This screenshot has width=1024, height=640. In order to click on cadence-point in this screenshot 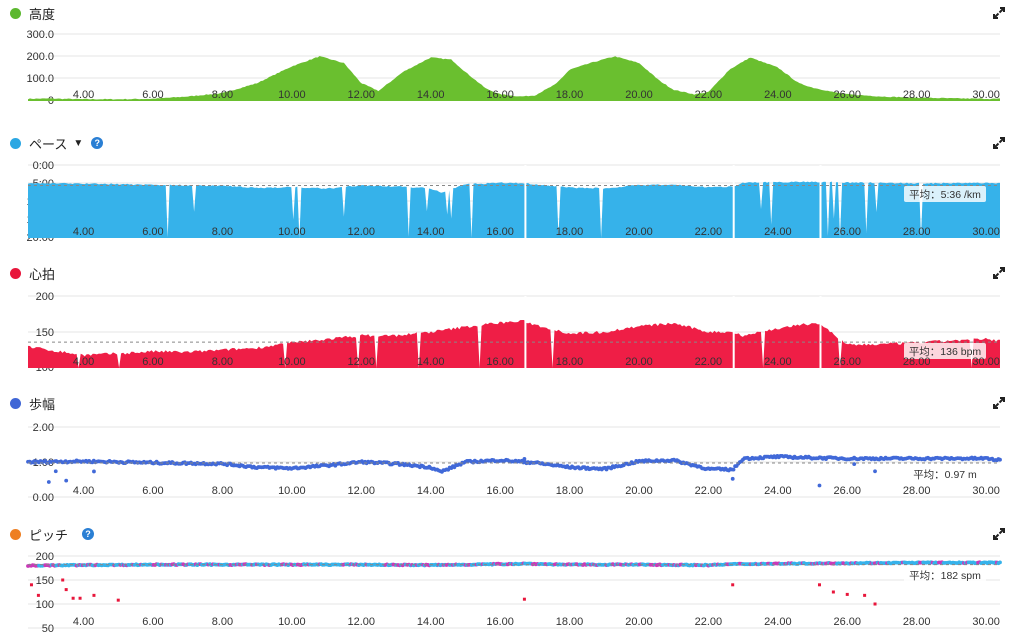, I will do `click(1000, 562)`.